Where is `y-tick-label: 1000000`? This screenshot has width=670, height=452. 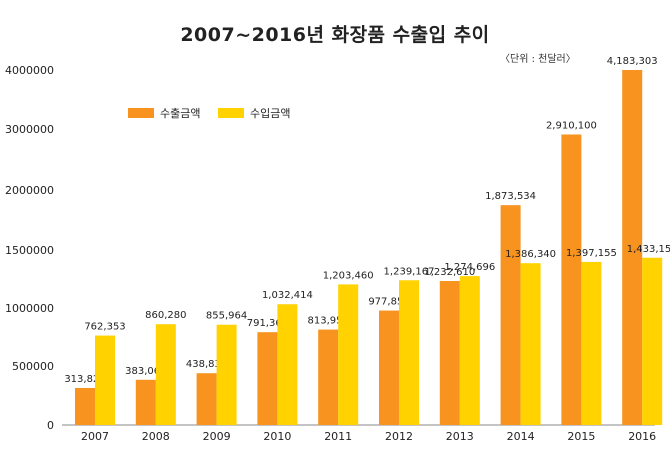
y-tick-label: 1000000 is located at coordinates (29, 308).